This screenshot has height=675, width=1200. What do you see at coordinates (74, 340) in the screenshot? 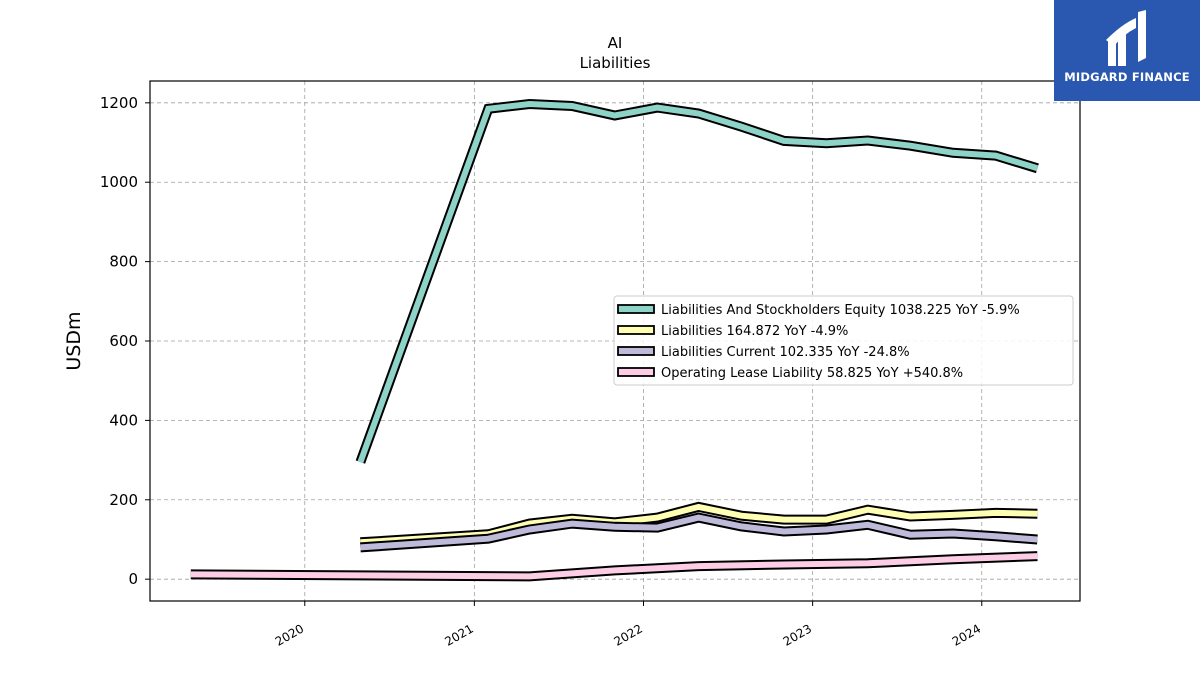
I see `y-axis-label: USDm` at bounding box center [74, 340].